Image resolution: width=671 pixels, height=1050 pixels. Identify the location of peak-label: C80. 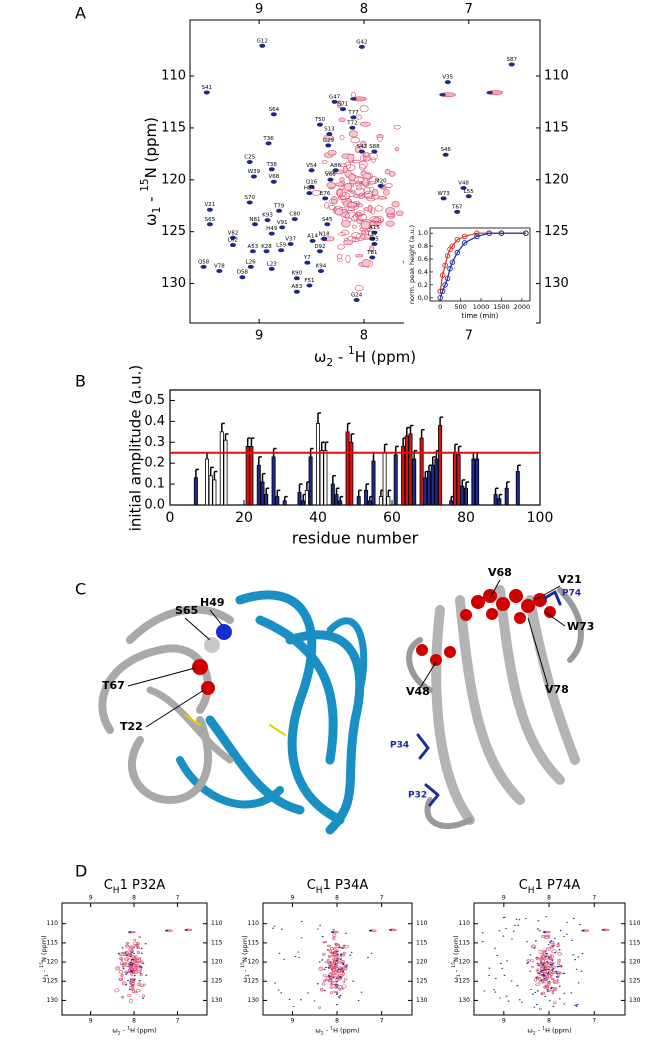
(294, 215).